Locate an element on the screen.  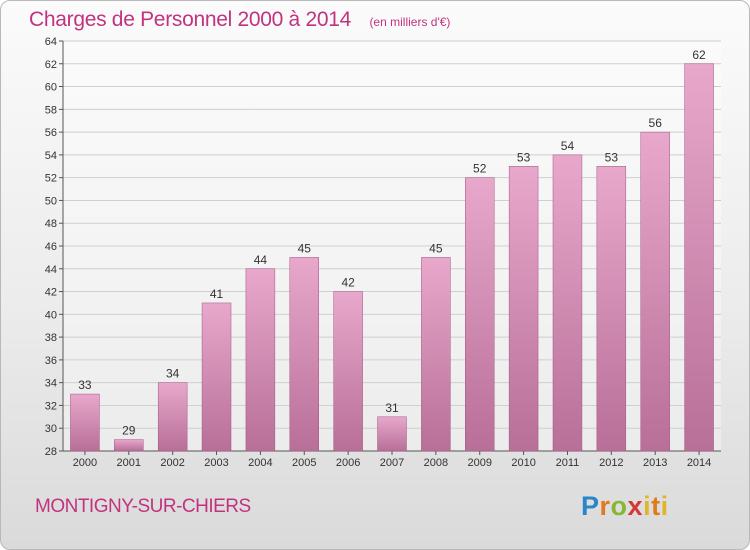
bar-value-label: 44 is located at coordinates (261, 260).